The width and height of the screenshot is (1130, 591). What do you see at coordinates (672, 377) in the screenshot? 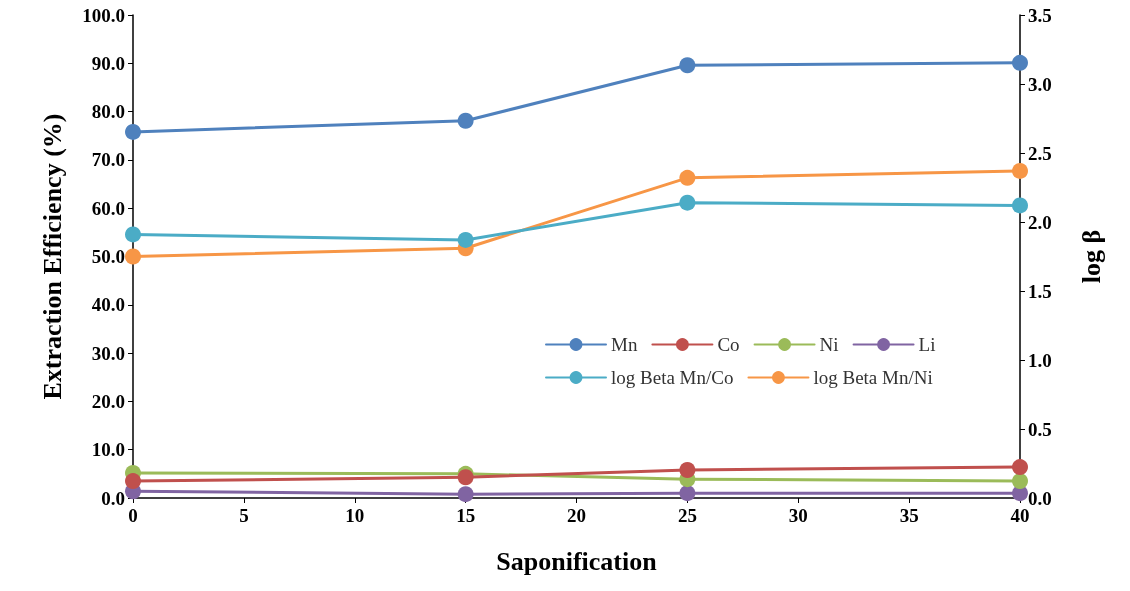
I see `legend-label: log Beta Mn/Co` at bounding box center [672, 377].